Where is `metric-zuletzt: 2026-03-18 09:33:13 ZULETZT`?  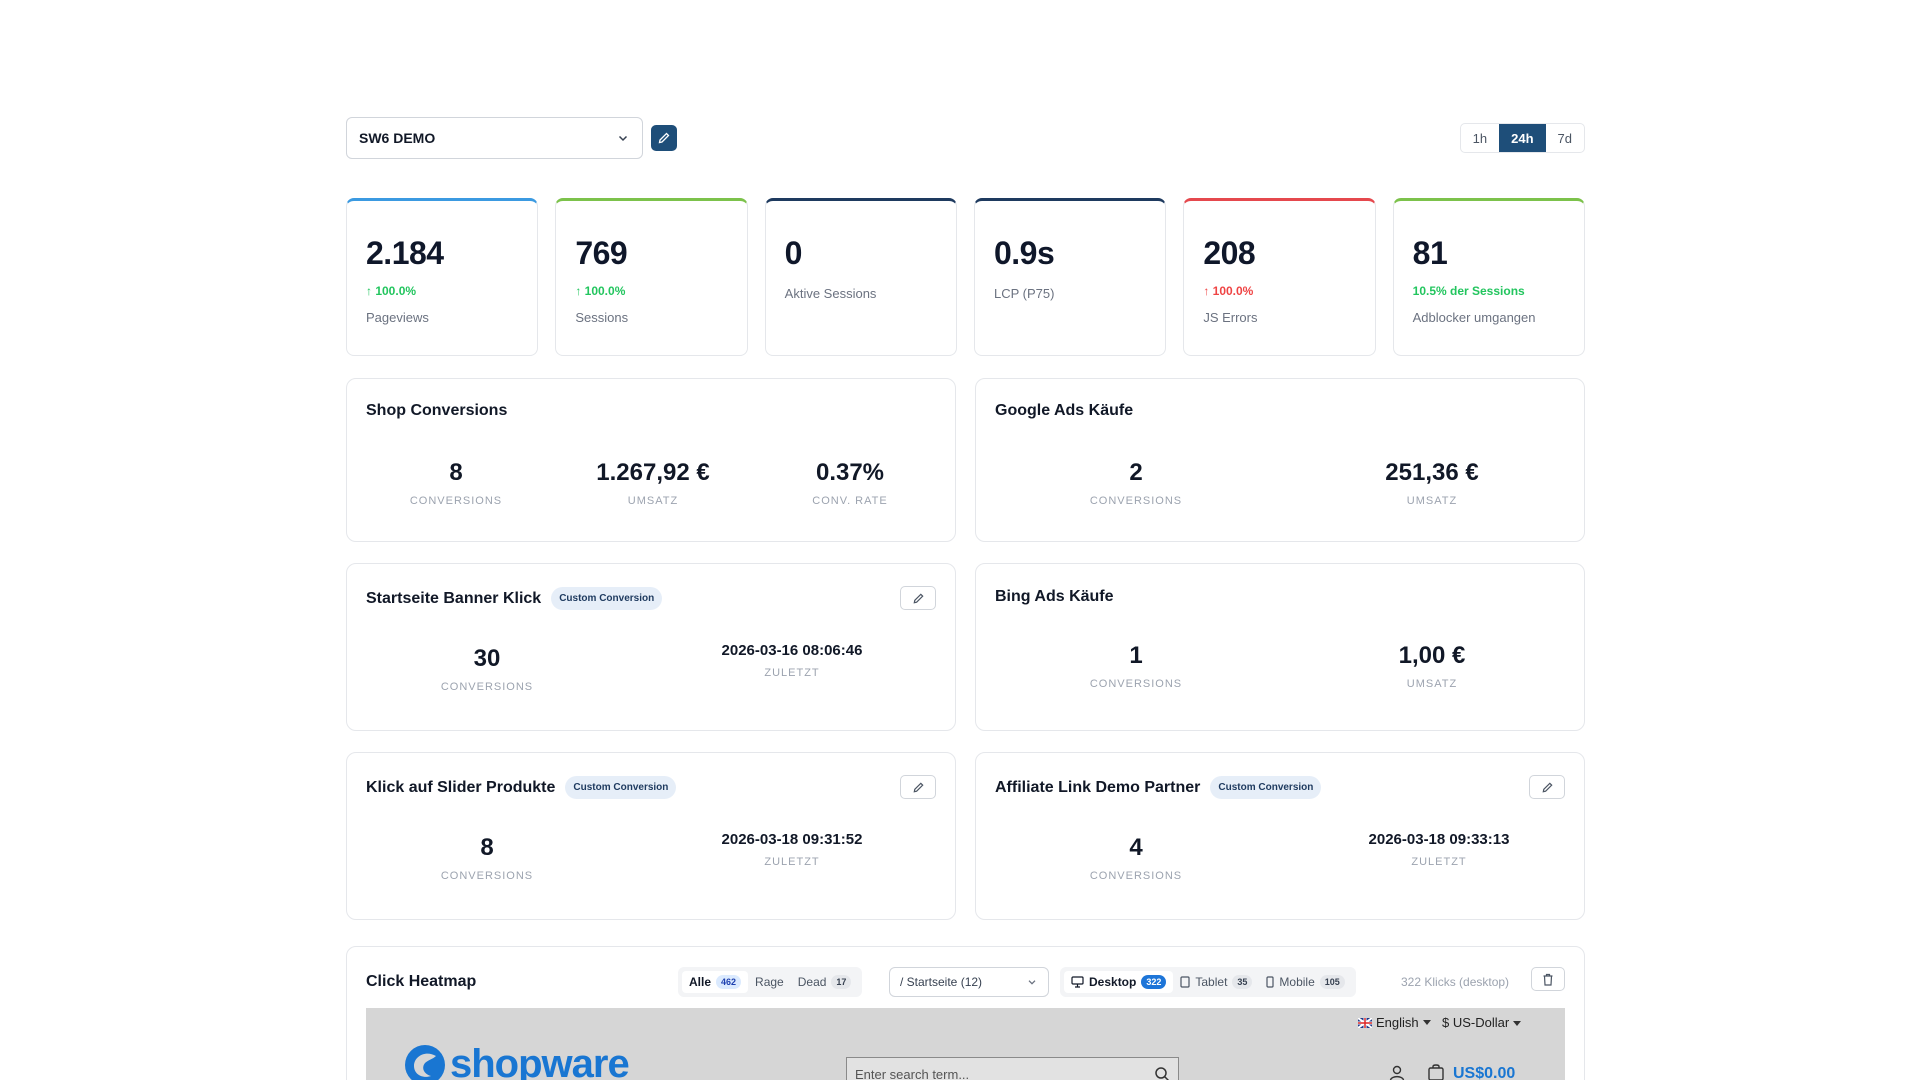 metric-zuletzt: 2026-03-18 09:33:13 ZULETZT is located at coordinates (1439, 849).